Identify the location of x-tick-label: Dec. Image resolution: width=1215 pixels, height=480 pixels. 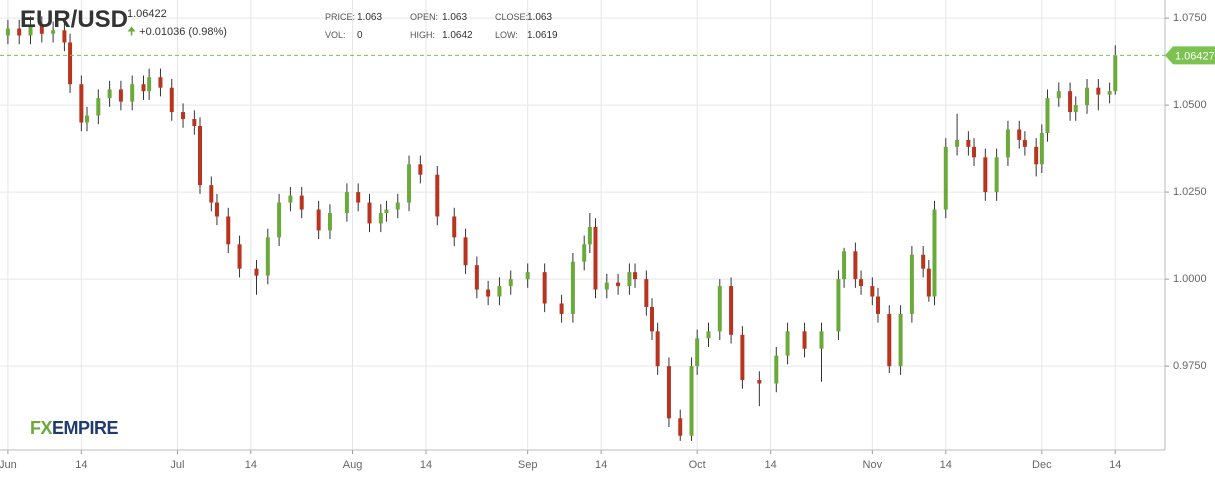
(1042, 465).